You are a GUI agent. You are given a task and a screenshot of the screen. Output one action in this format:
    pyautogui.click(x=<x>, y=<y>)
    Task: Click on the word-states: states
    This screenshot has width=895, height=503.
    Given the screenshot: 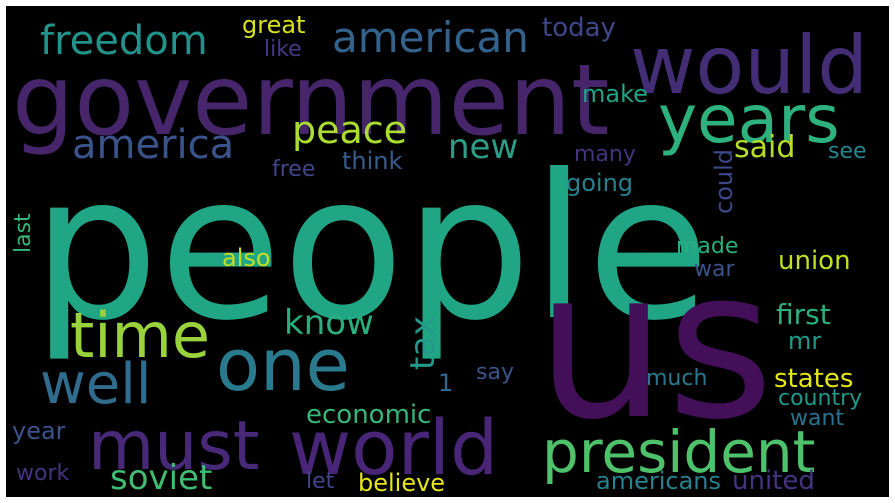 What is the action you would take?
    pyautogui.click(x=813, y=379)
    